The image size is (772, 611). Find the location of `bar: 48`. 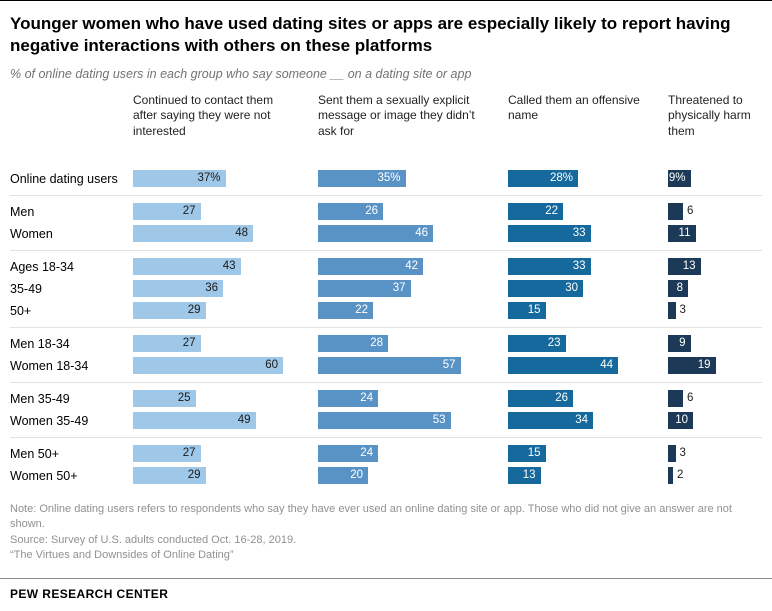

bar: 48 is located at coordinates (193, 234).